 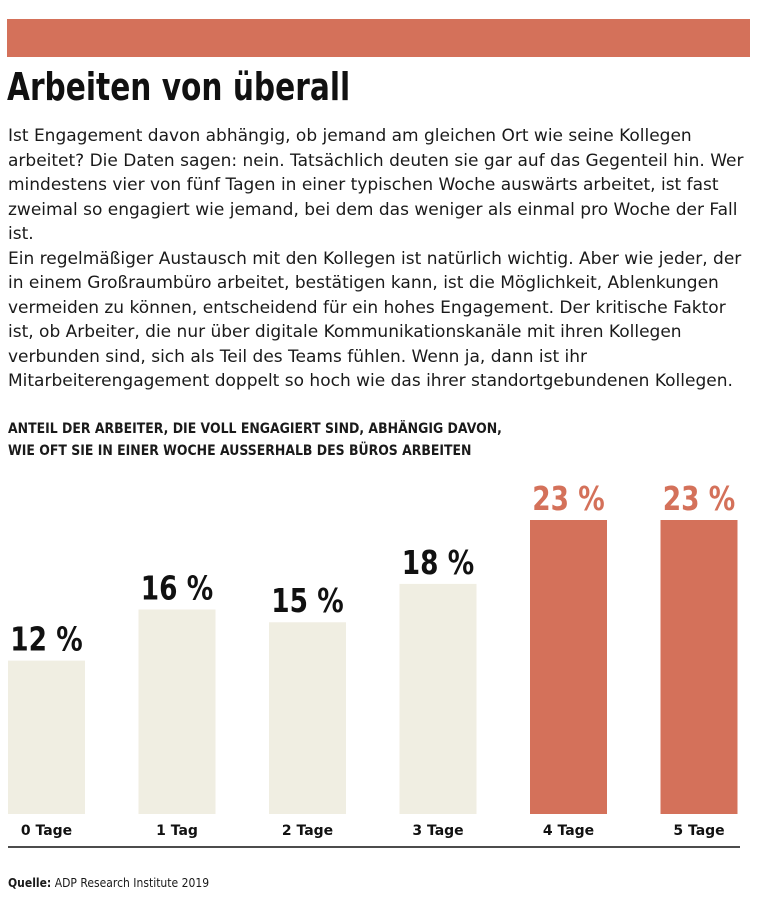 What do you see at coordinates (132, 883) in the screenshot?
I see `source-text: ADP Research Institute 2019` at bounding box center [132, 883].